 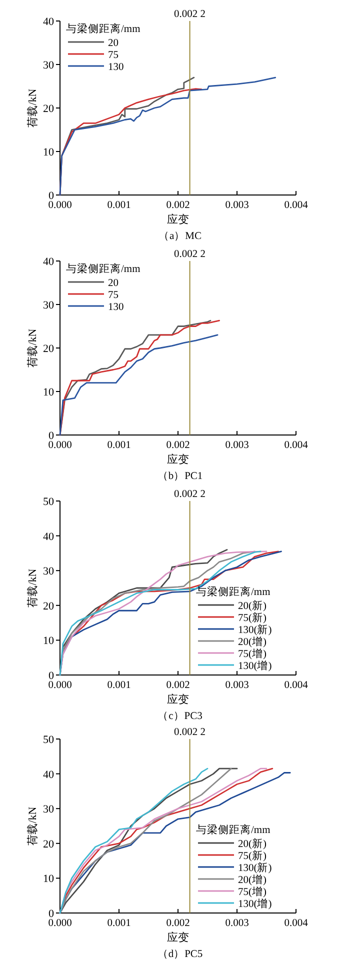 What do you see at coordinates (180, 954) in the screenshot?
I see `text: （d）PC5` at bounding box center [180, 954].